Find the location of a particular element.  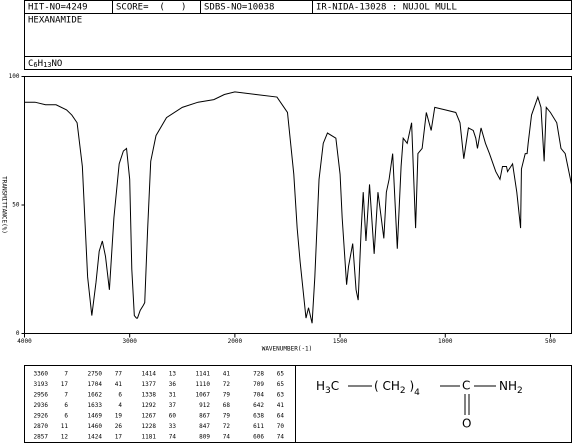

structure-part: H is located at coordinates (320, 386).